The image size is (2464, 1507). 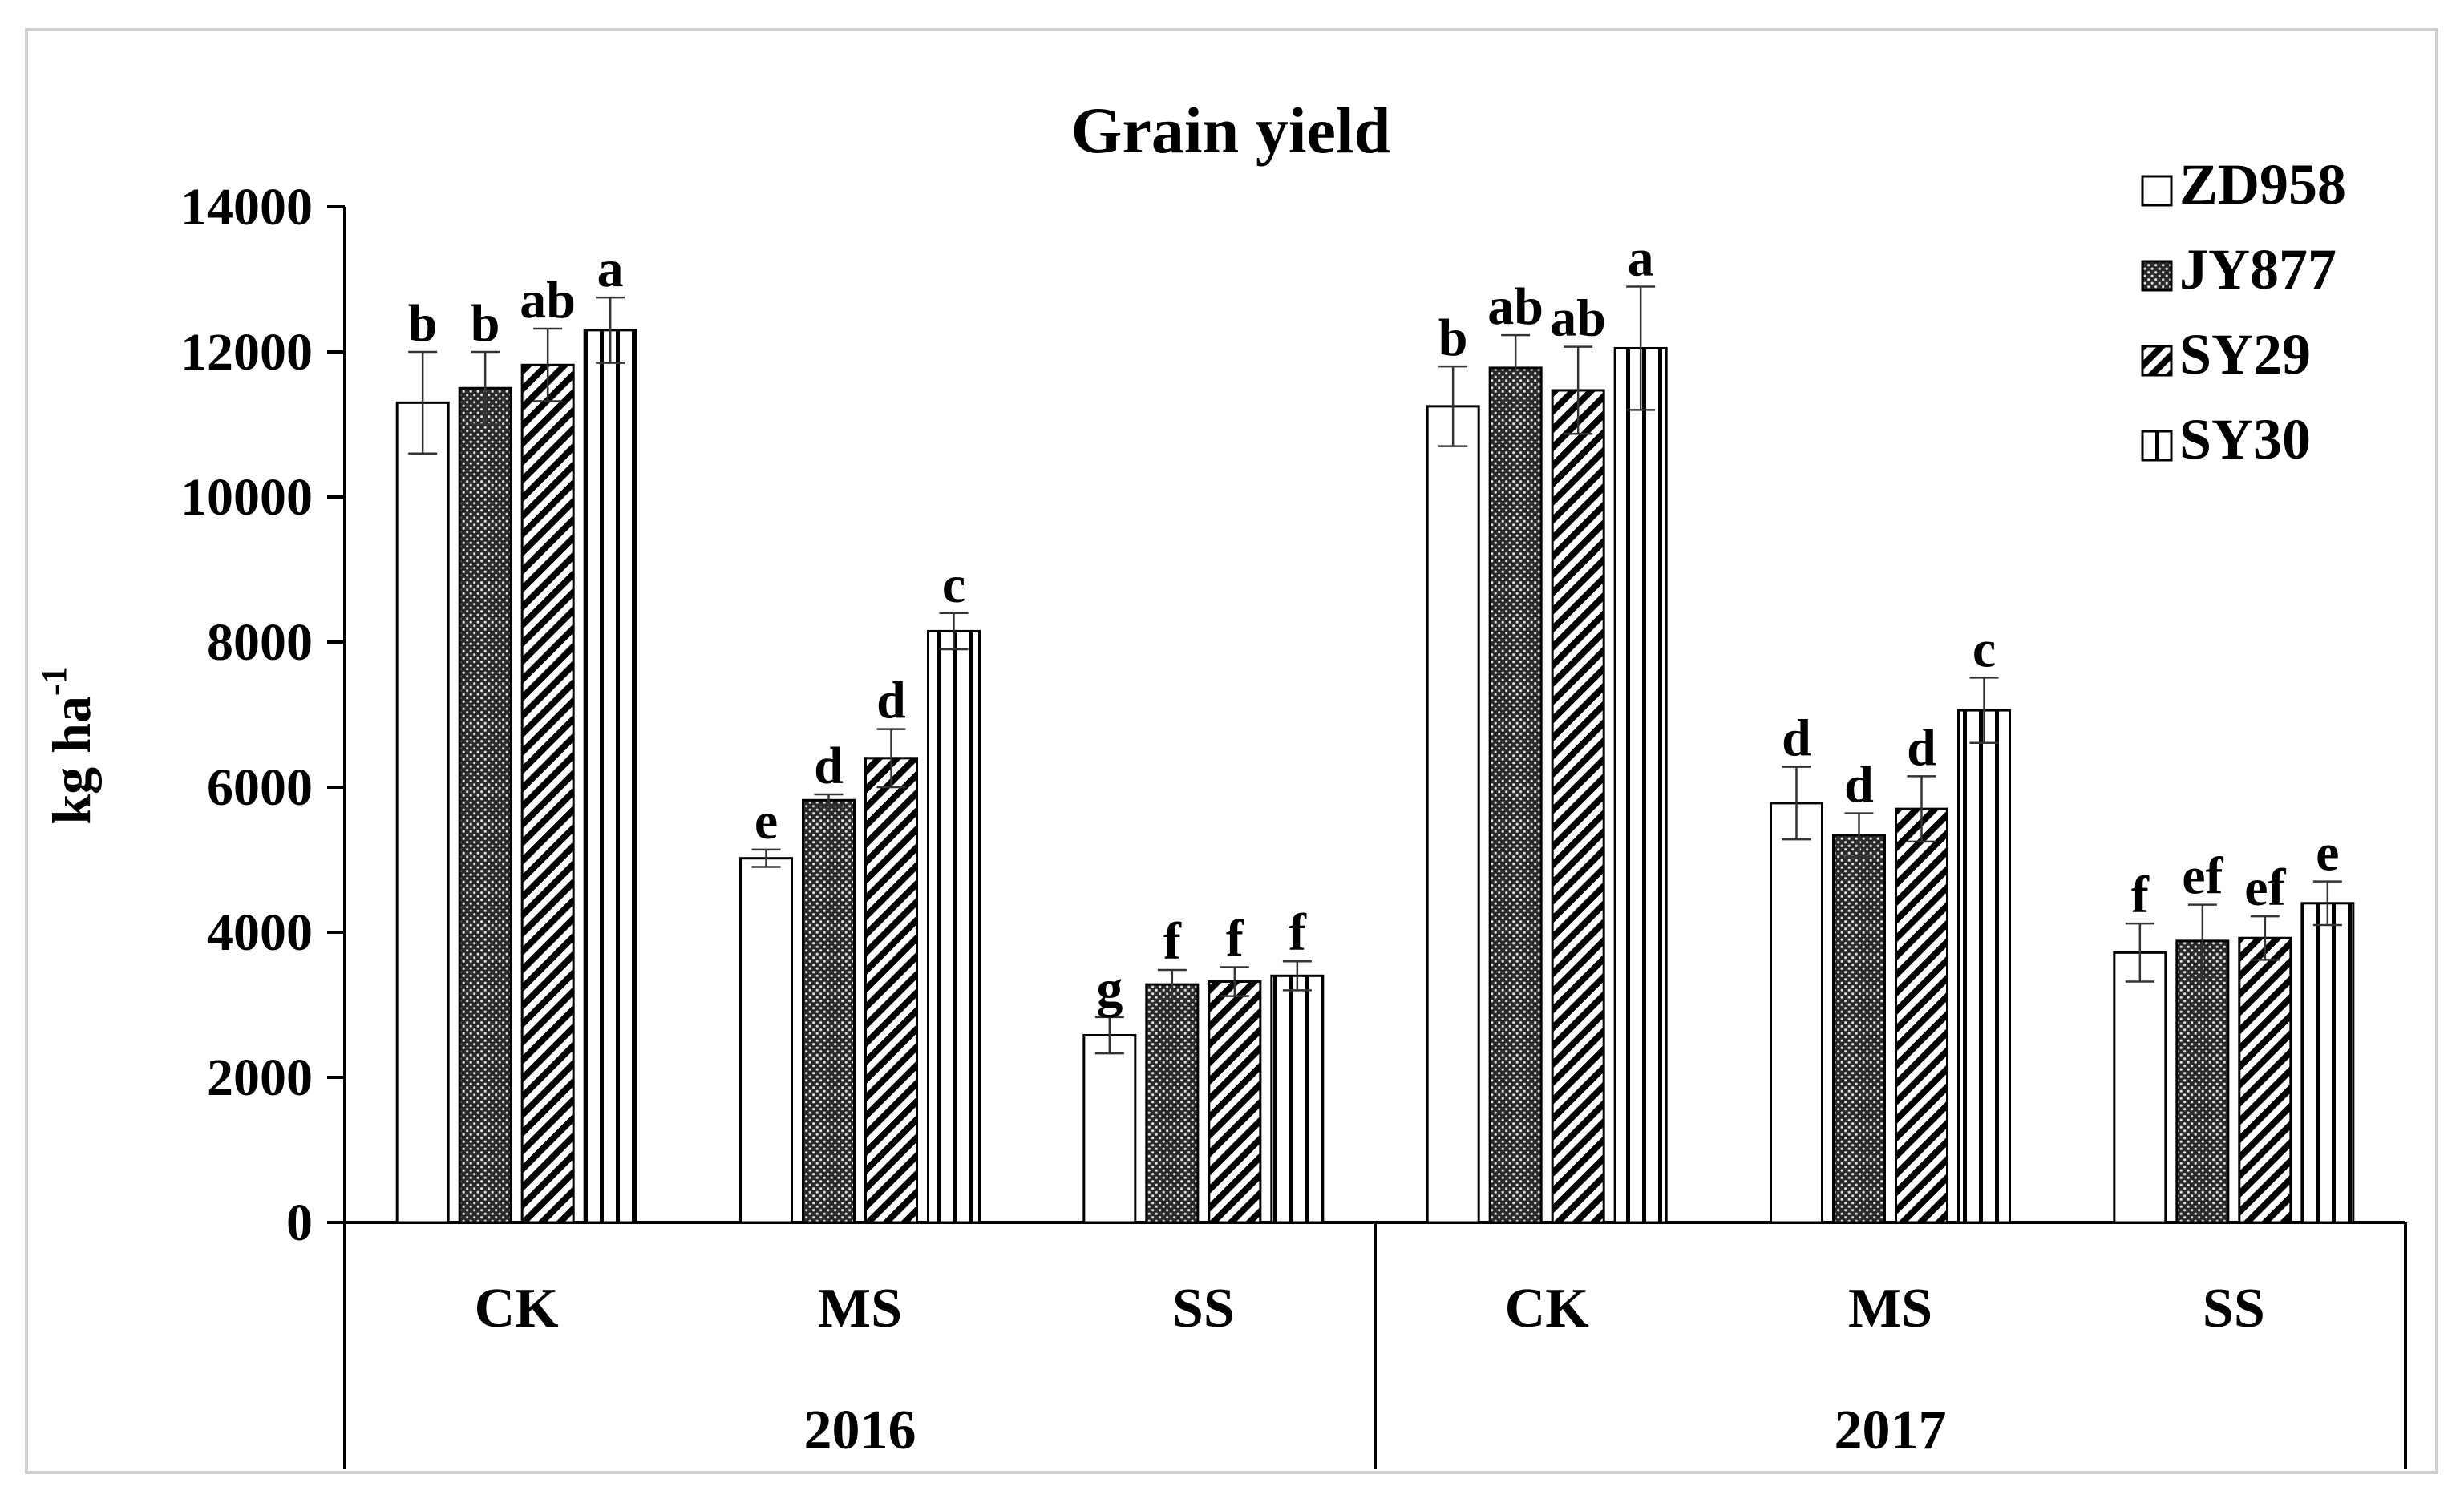 I want to click on y-tick-label: 8000, so click(x=260, y=643).